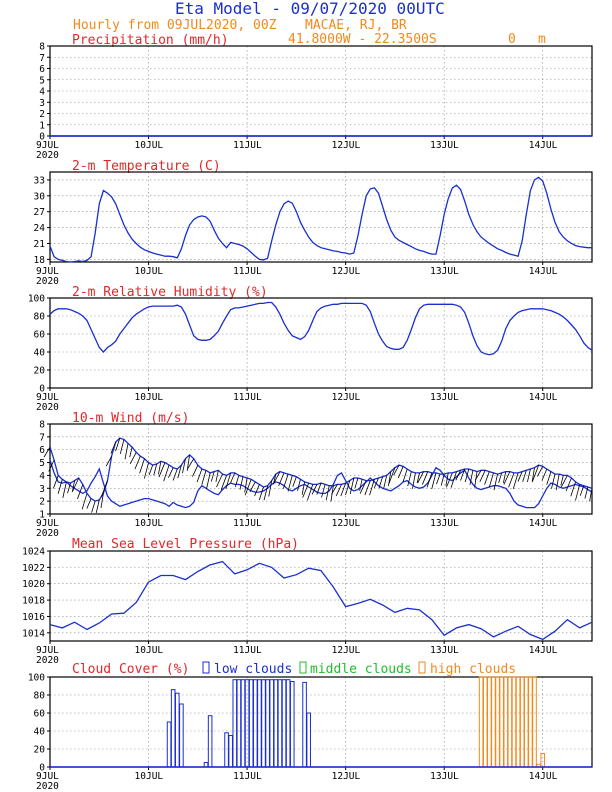  I want to click on precip-ytick-label: 3, so click(42, 103).